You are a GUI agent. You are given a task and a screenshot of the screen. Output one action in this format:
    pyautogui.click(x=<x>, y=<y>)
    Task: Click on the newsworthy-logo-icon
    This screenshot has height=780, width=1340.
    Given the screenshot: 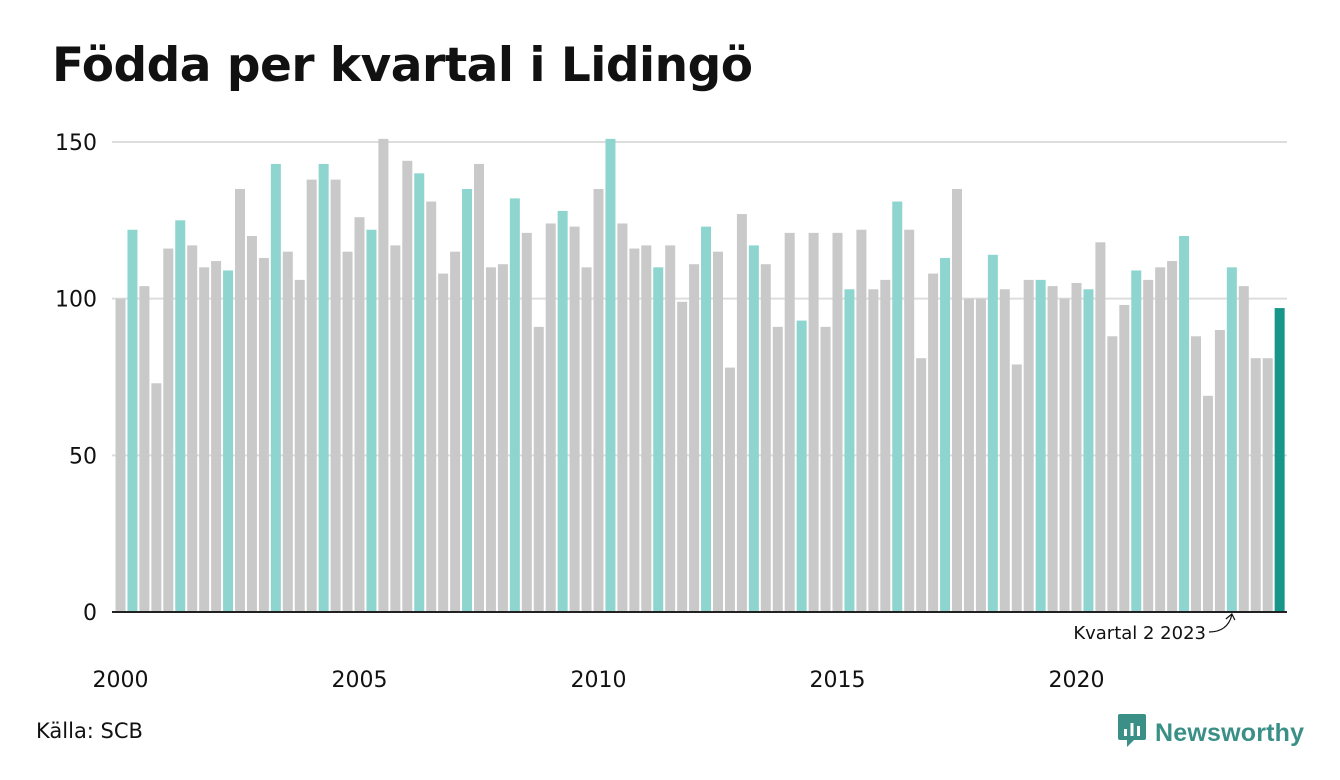 What is the action you would take?
    pyautogui.click(x=1132, y=733)
    